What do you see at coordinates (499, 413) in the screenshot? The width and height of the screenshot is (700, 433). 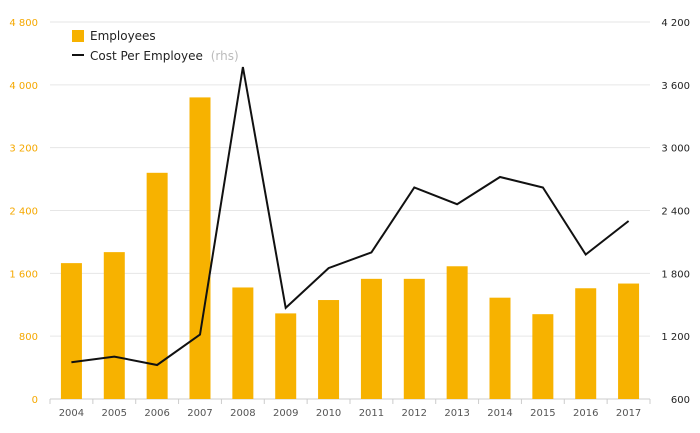 I see `x-tick-label: 2014` at bounding box center [499, 413].